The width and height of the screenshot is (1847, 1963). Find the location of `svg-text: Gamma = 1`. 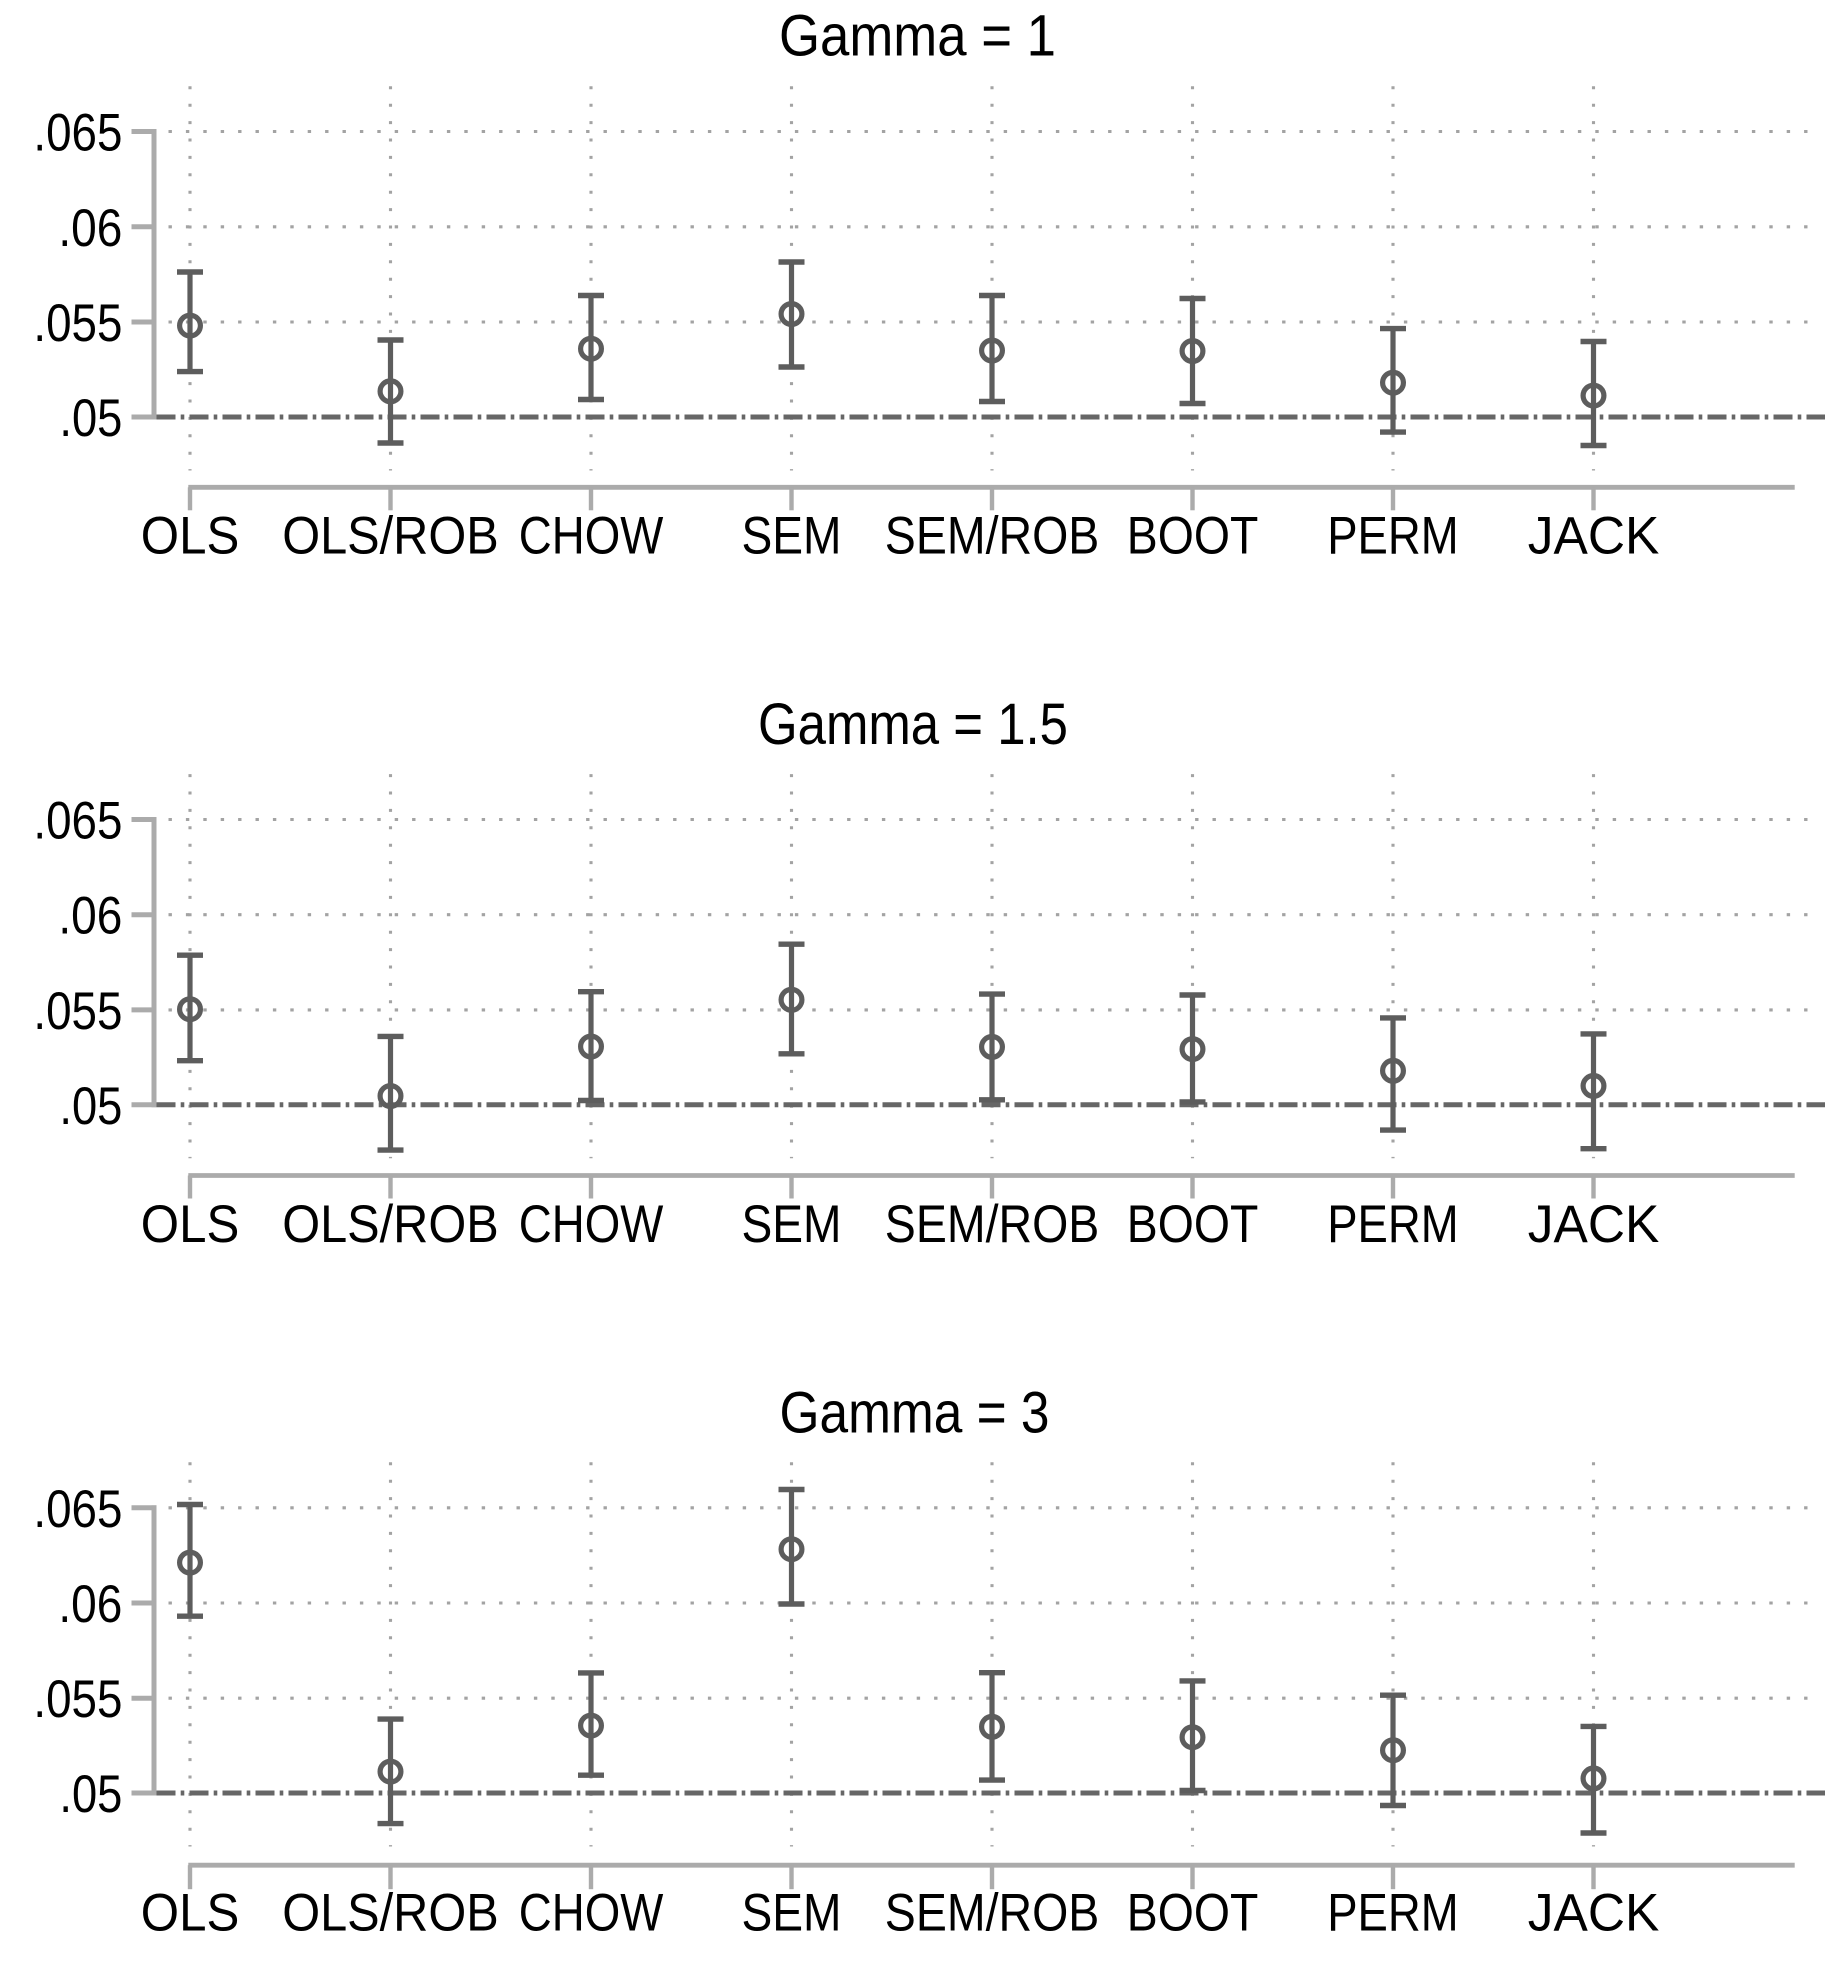

svg-text: Gamma = 1 is located at coordinates (917, 35).